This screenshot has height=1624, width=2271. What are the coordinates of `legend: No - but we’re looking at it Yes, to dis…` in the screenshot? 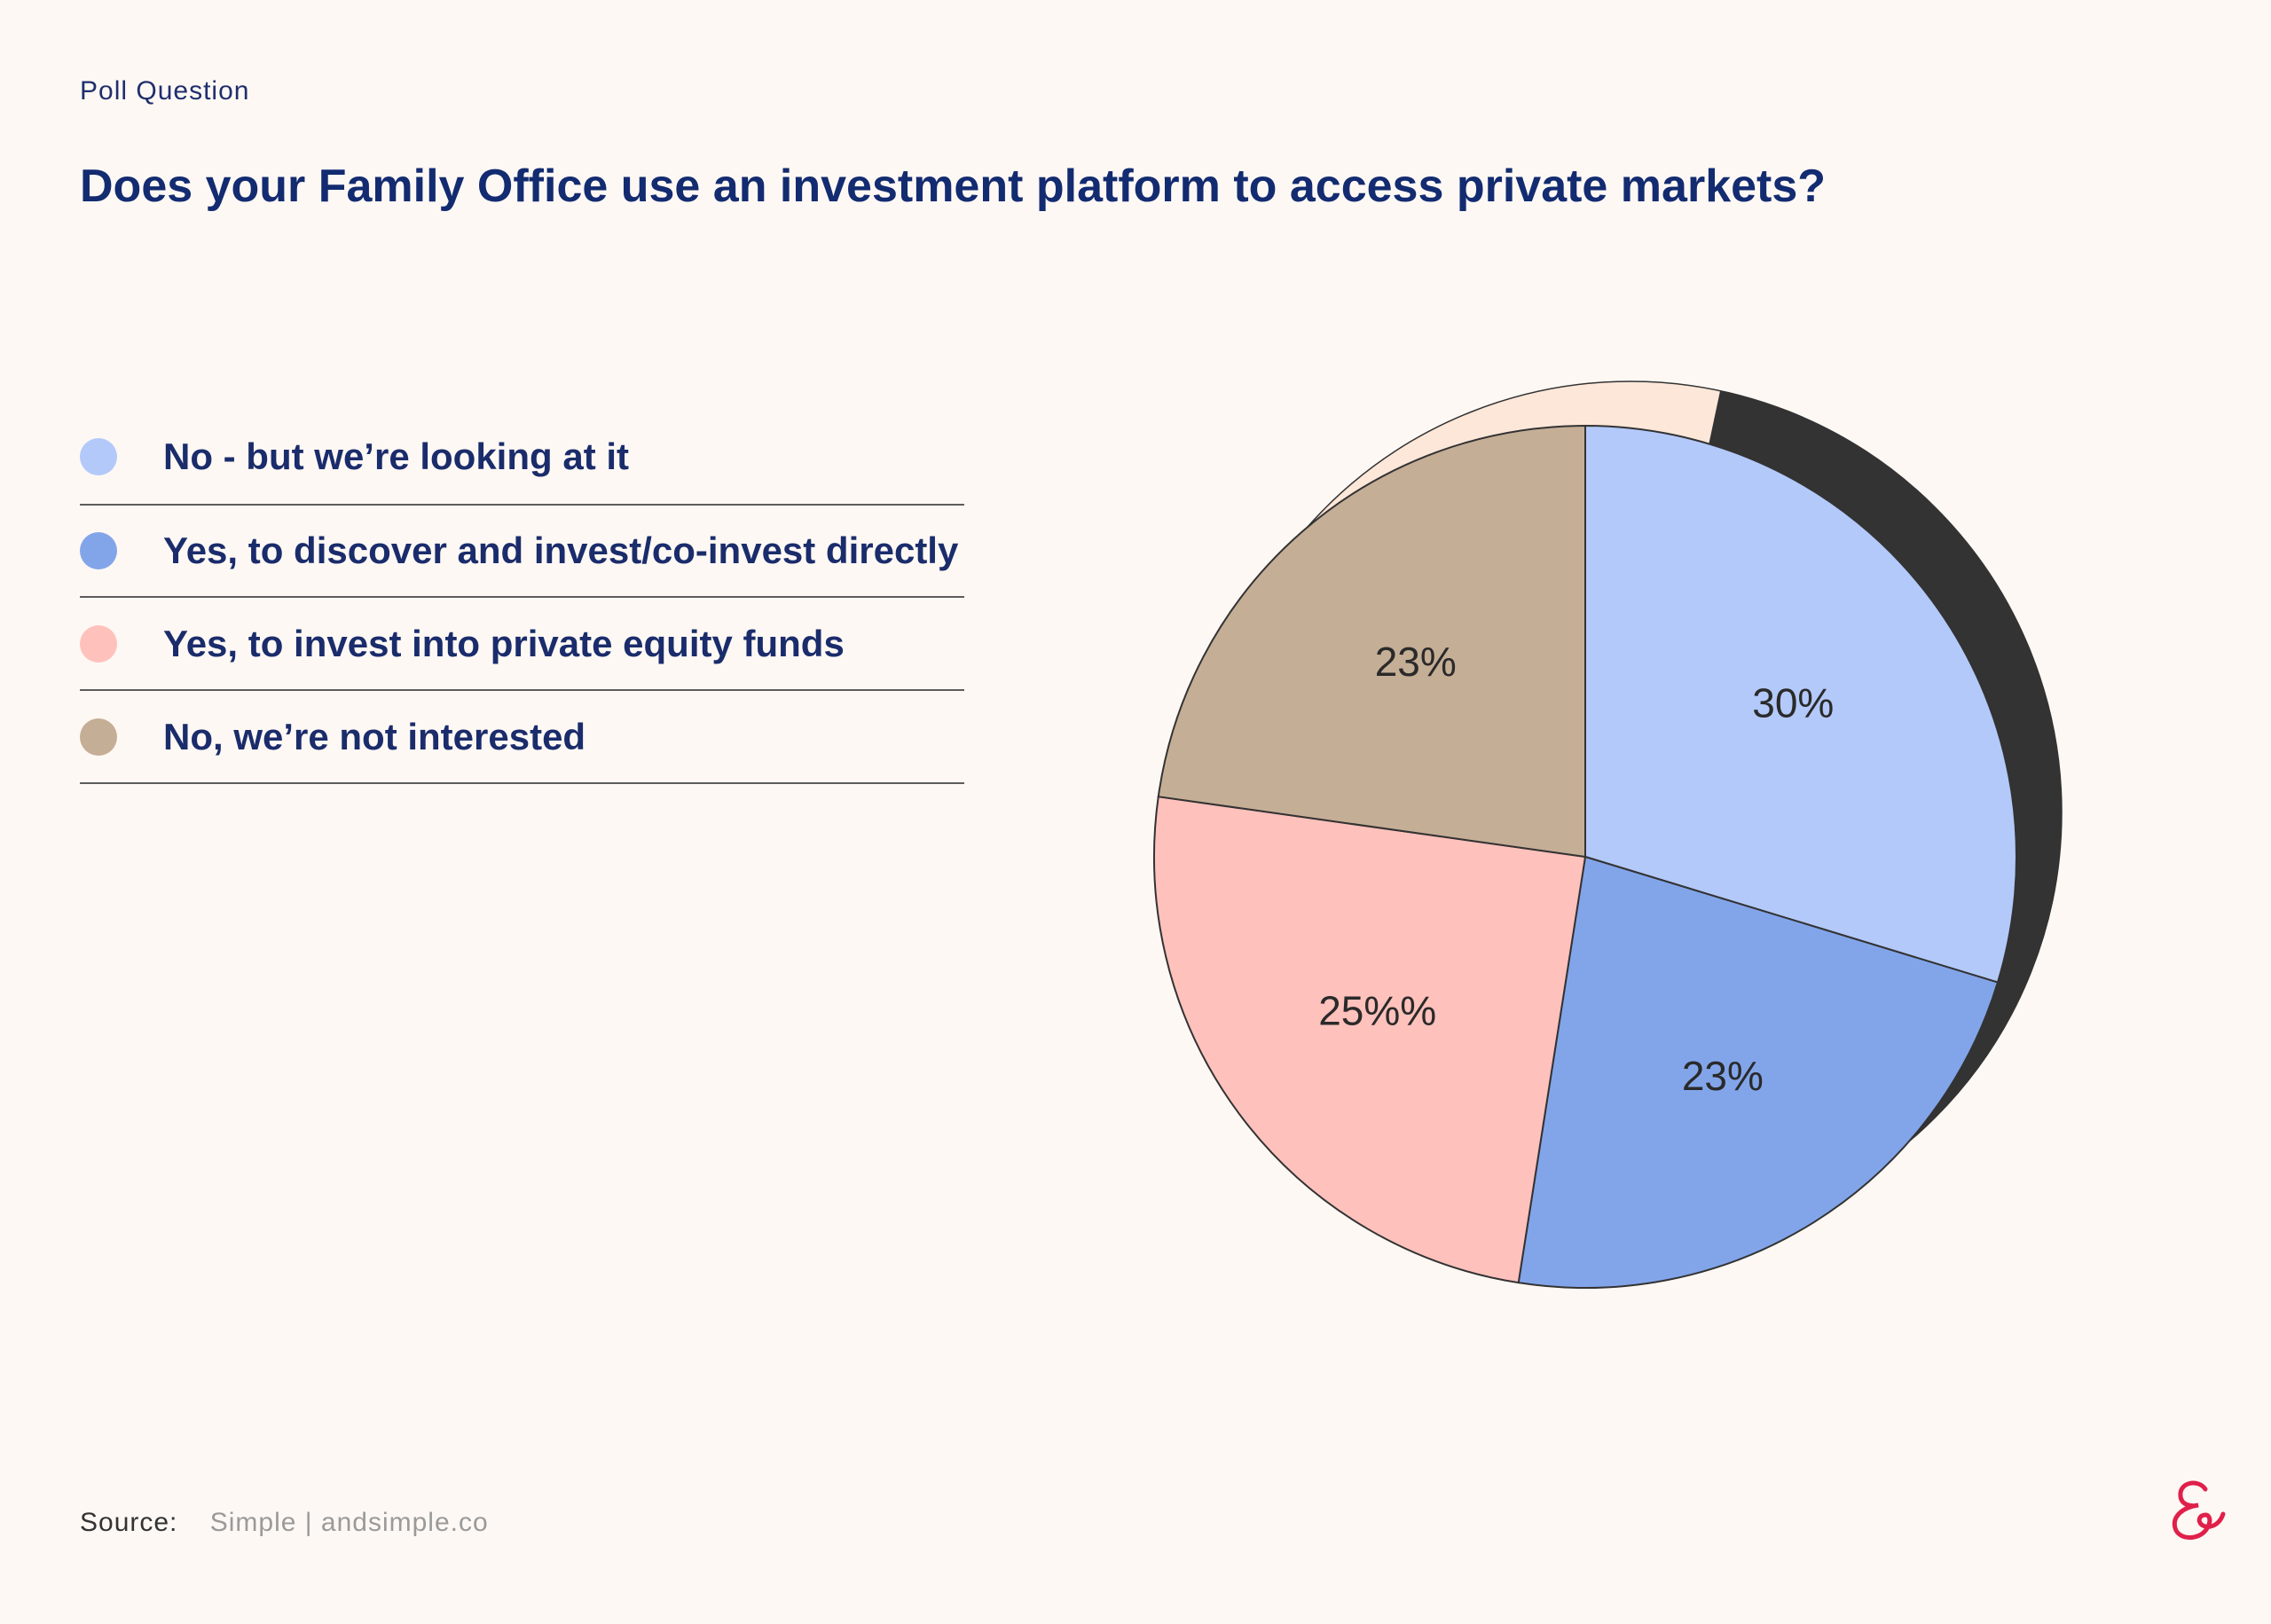 It's located at (522, 597).